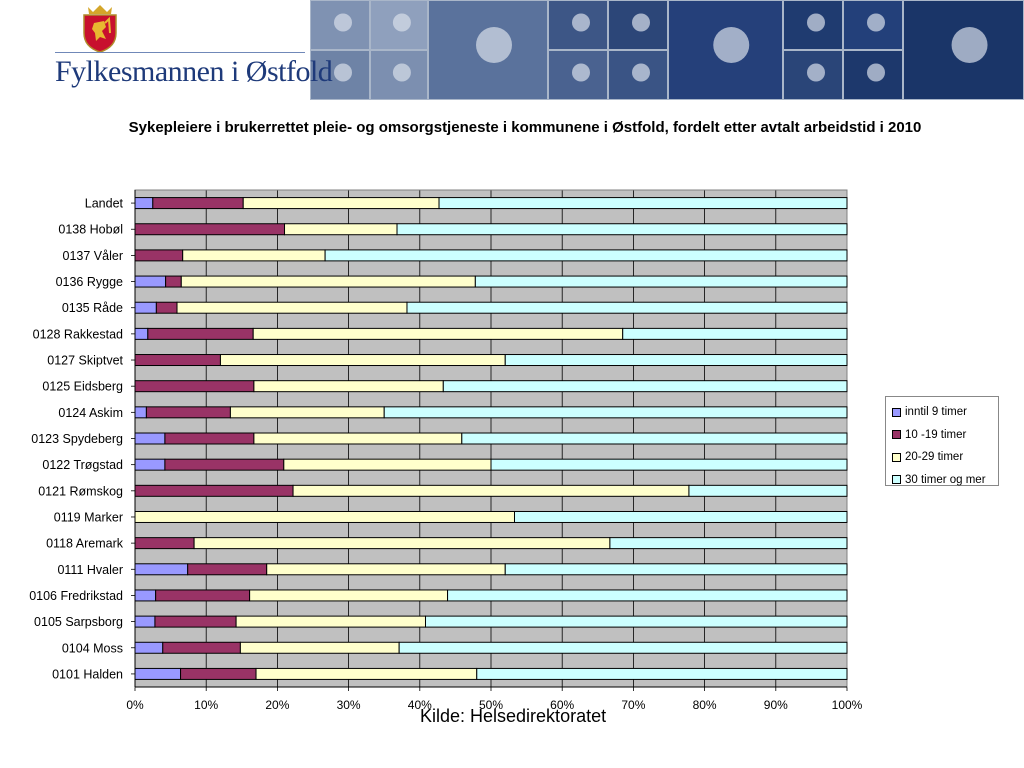 The width and height of the screenshot is (1024, 768). I want to click on x-tick-label: 20%, so click(277, 705).